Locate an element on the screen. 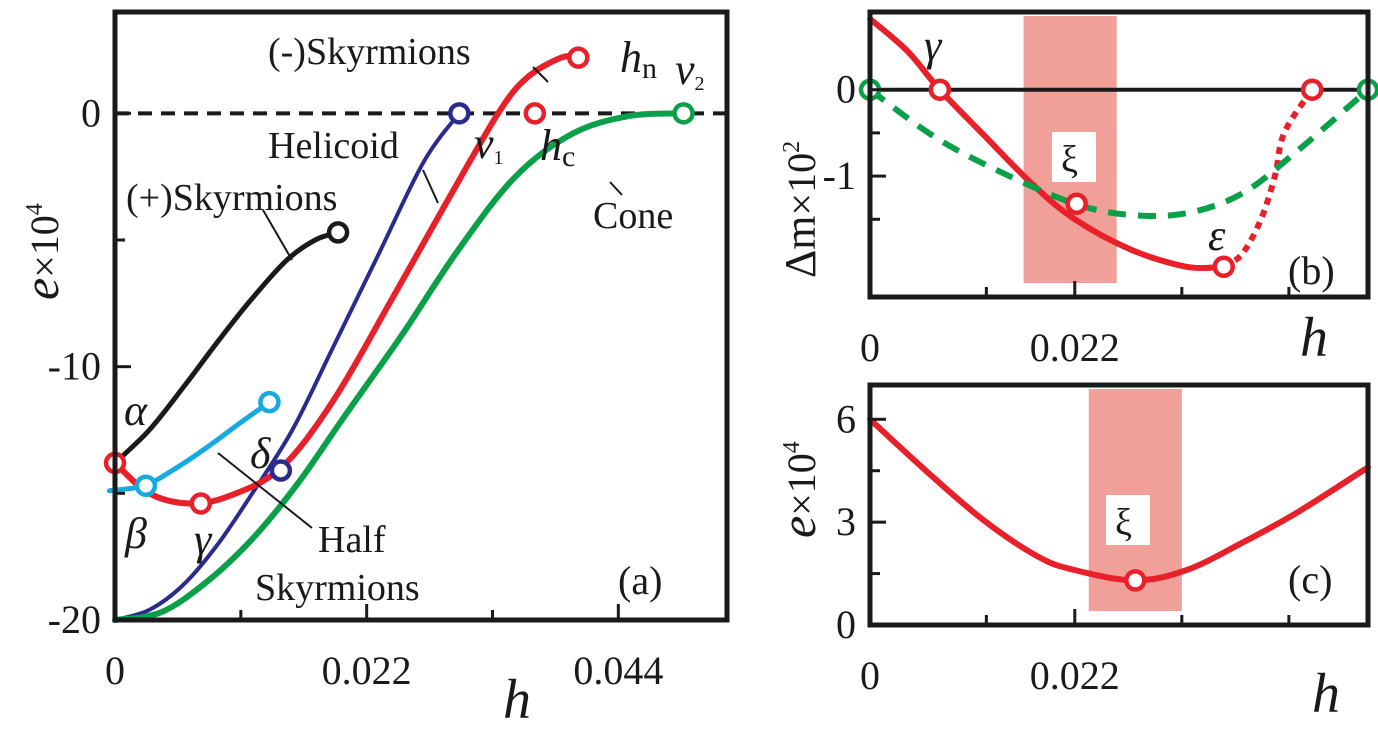  series-line-green is located at coordinates (1119, 153).